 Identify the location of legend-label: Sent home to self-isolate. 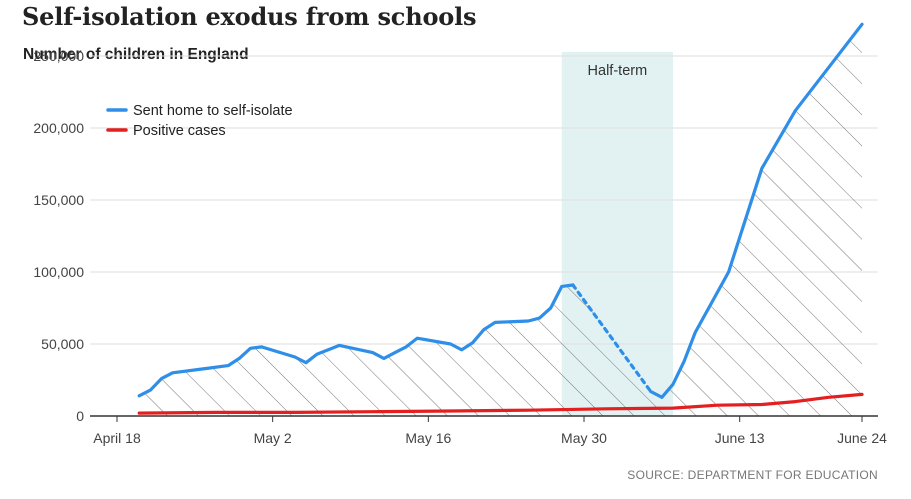
(213, 111).